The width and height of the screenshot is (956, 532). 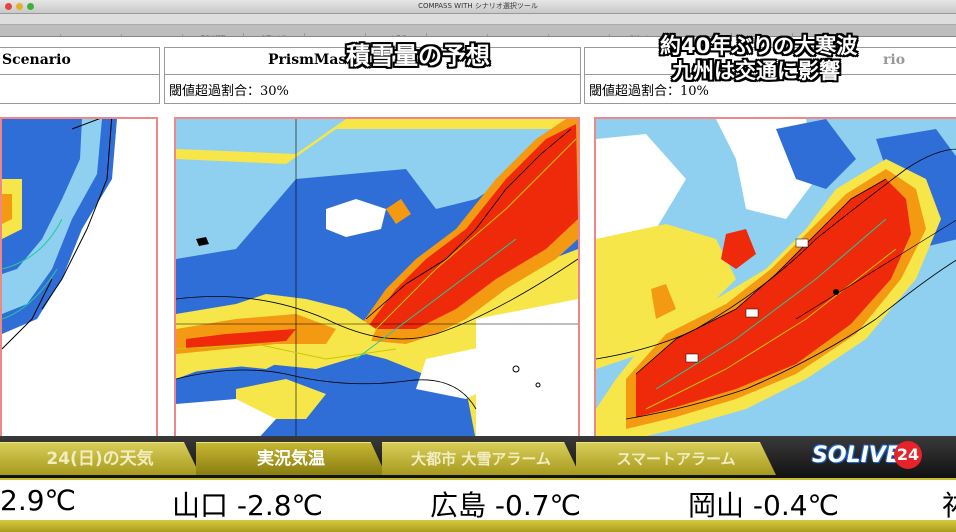 I want to click on ticker-item: 広島 -0.7℃, so click(x=505, y=505).